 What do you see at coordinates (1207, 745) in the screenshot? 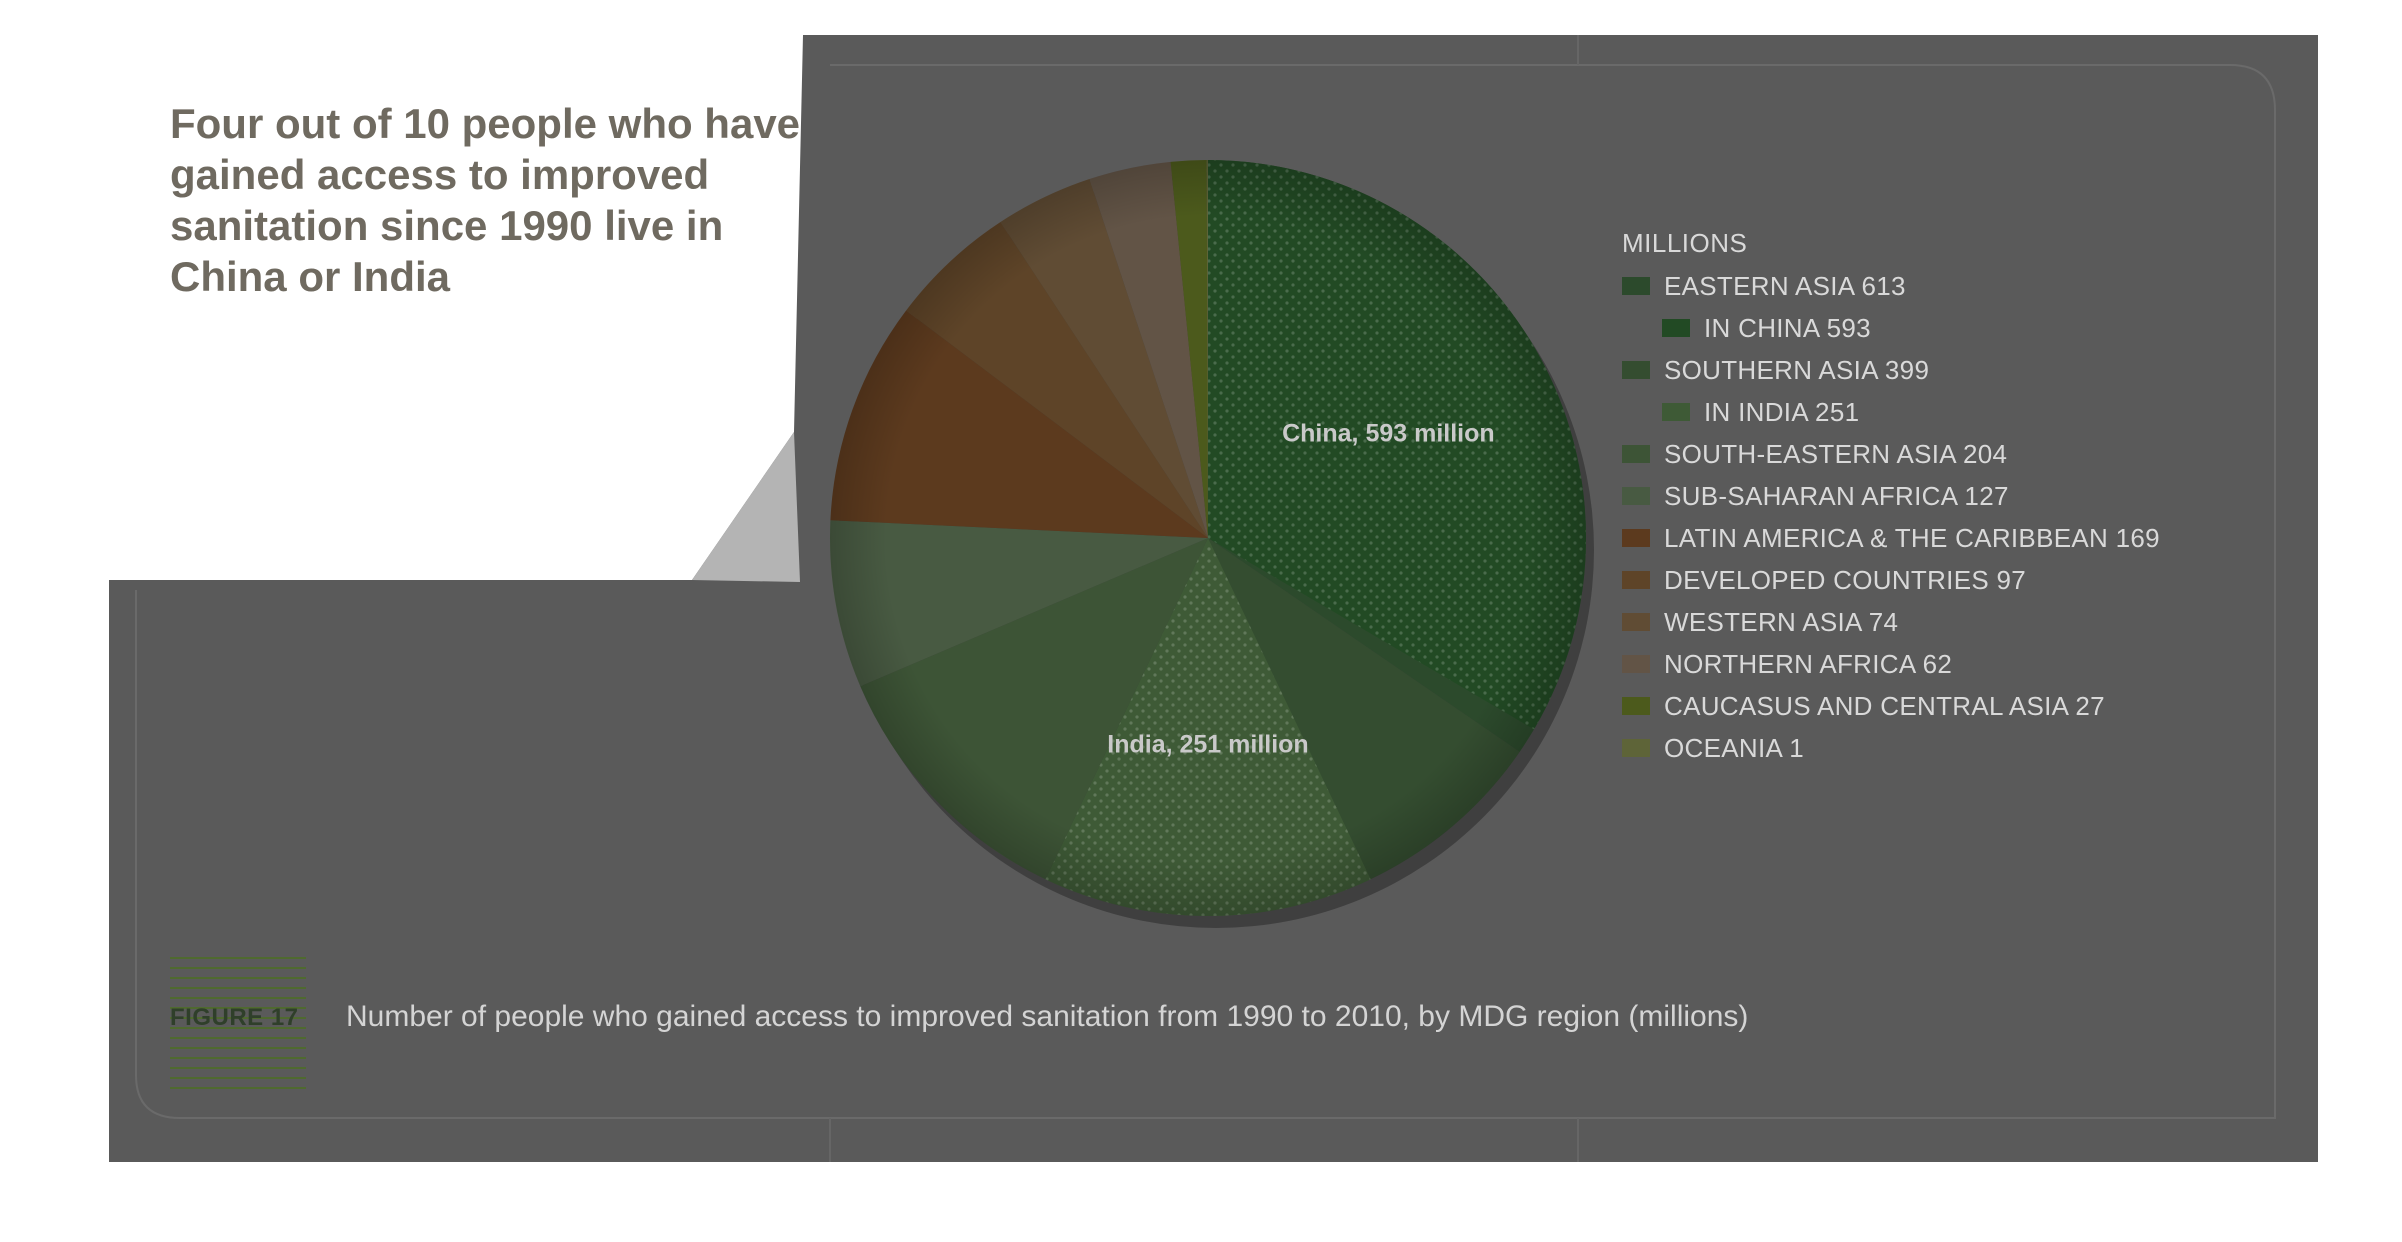
I see `slice-label-in-india: India, 251 million` at bounding box center [1207, 745].